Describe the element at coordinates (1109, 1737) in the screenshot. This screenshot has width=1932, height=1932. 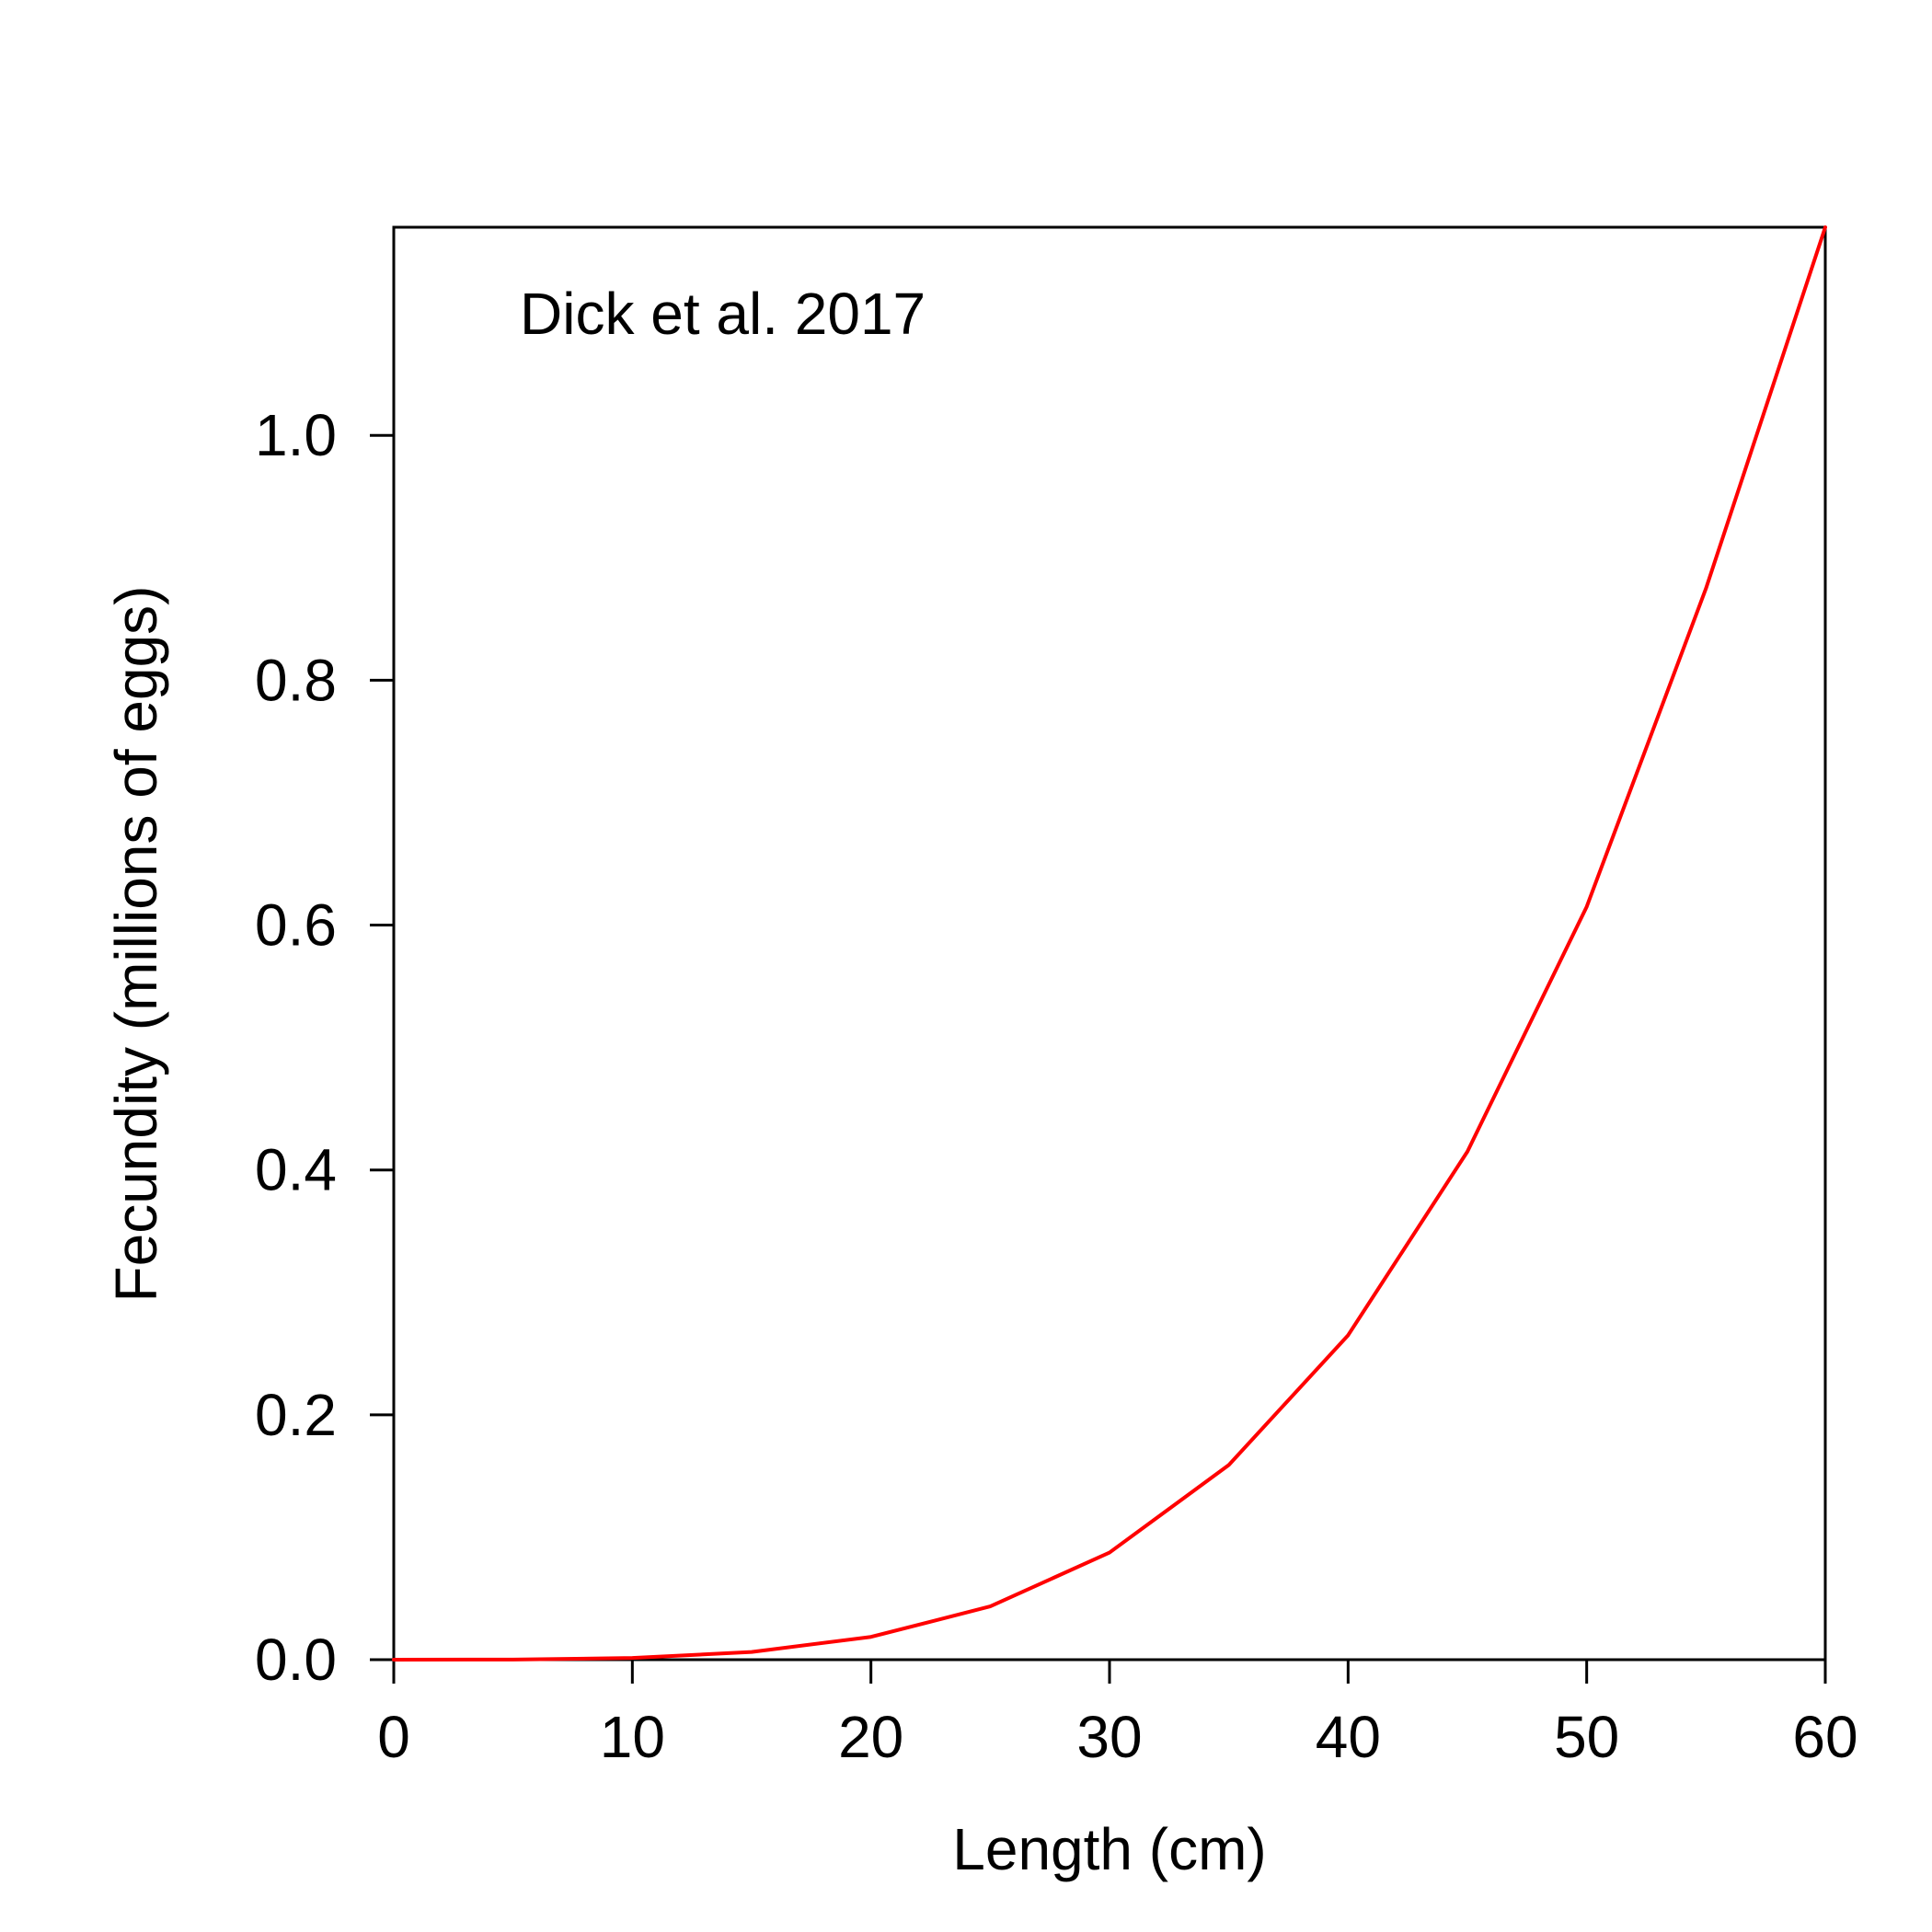
I see `x-tick-label: 30` at that location.